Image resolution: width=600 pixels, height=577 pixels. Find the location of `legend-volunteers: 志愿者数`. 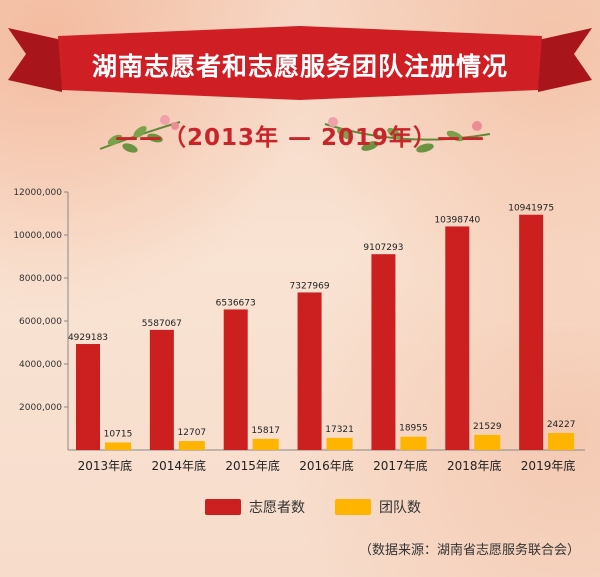

legend-volunteers: 志愿者数 is located at coordinates (255, 507).